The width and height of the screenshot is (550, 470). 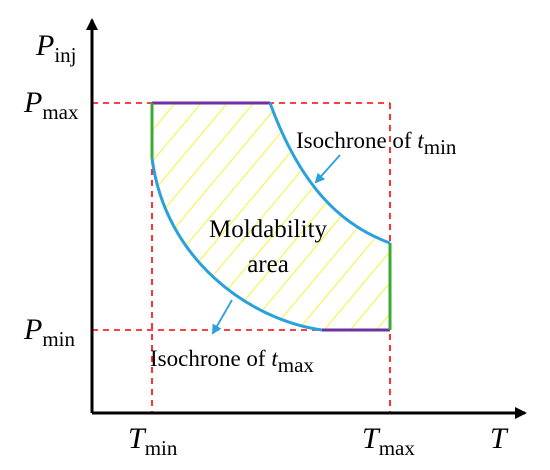 I want to click on isochrone-tmax-curve, so click(x=236, y=244).